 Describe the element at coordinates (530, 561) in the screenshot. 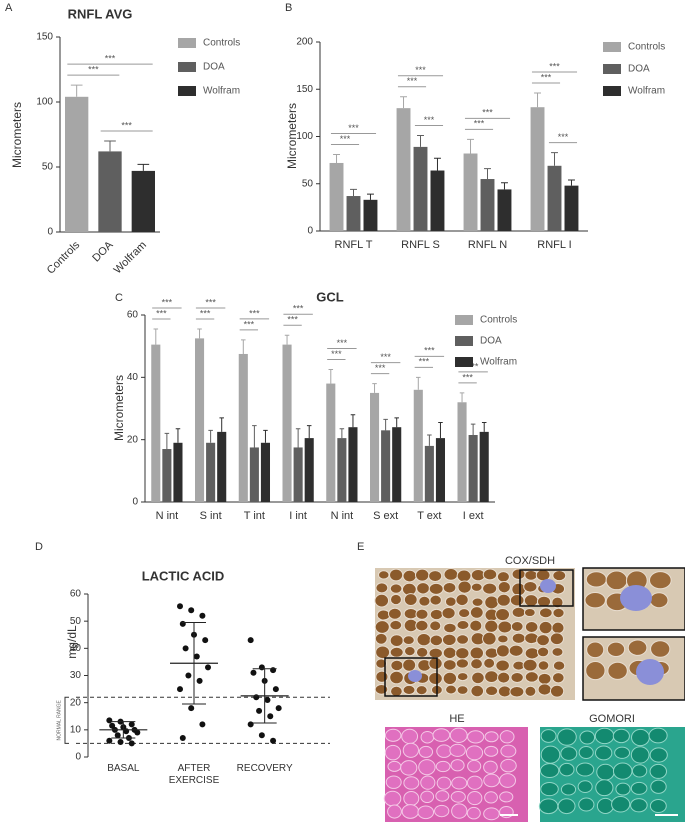

I see `image-title: COX/SDH` at that location.